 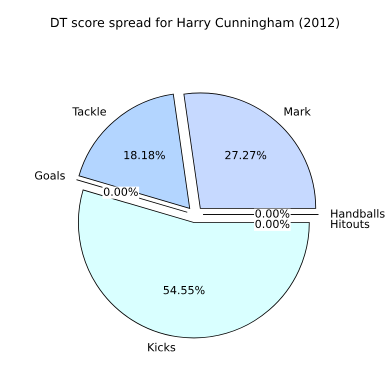 What do you see at coordinates (162, 347) in the screenshot?
I see `slice-label: Kicks` at bounding box center [162, 347].